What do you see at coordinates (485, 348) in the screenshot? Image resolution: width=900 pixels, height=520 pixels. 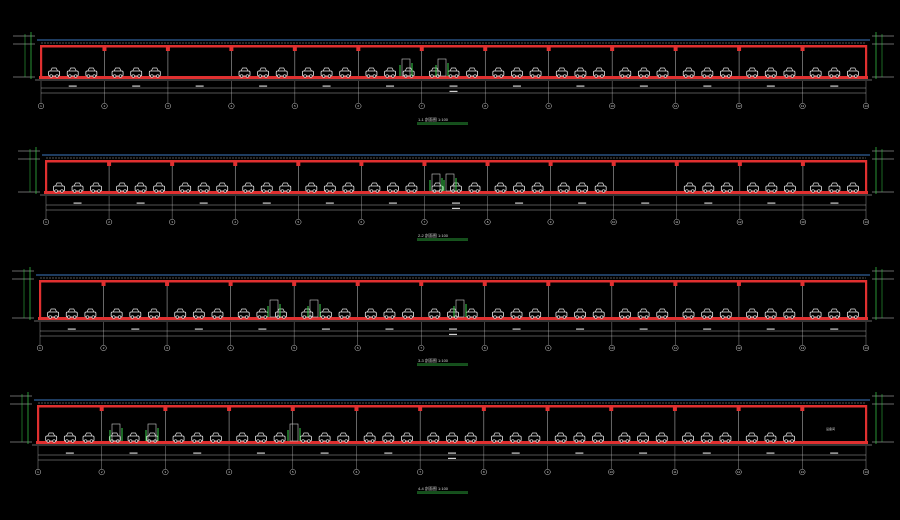 I see `axis-label: 8` at bounding box center [485, 348].